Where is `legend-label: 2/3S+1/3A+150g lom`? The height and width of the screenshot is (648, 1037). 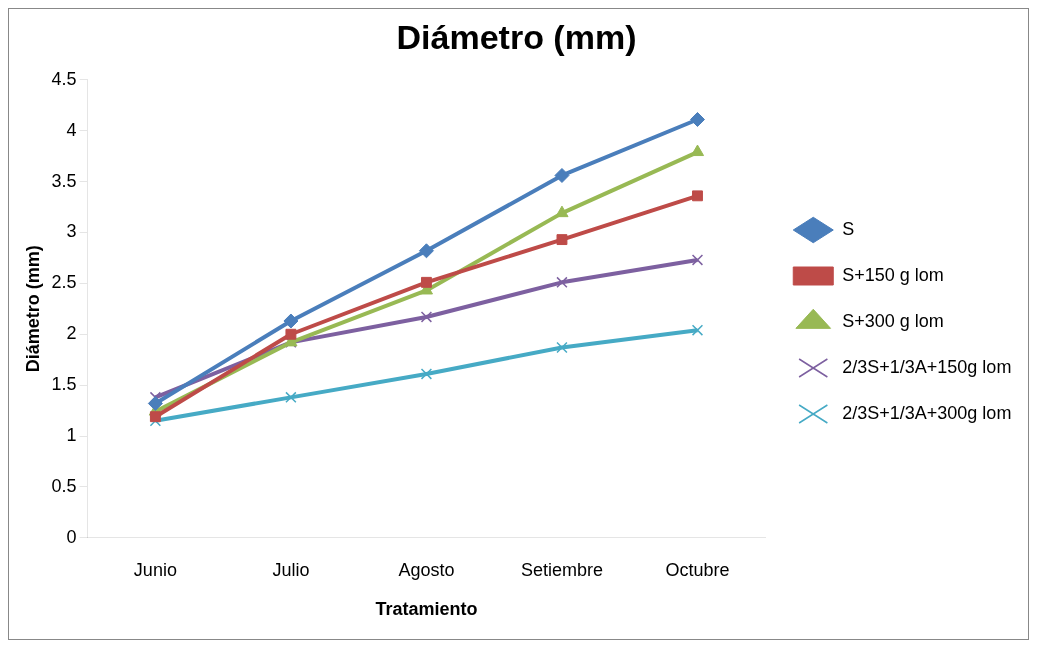
legend-label: 2/3S+1/3A+150g lom is located at coordinates (927, 366).